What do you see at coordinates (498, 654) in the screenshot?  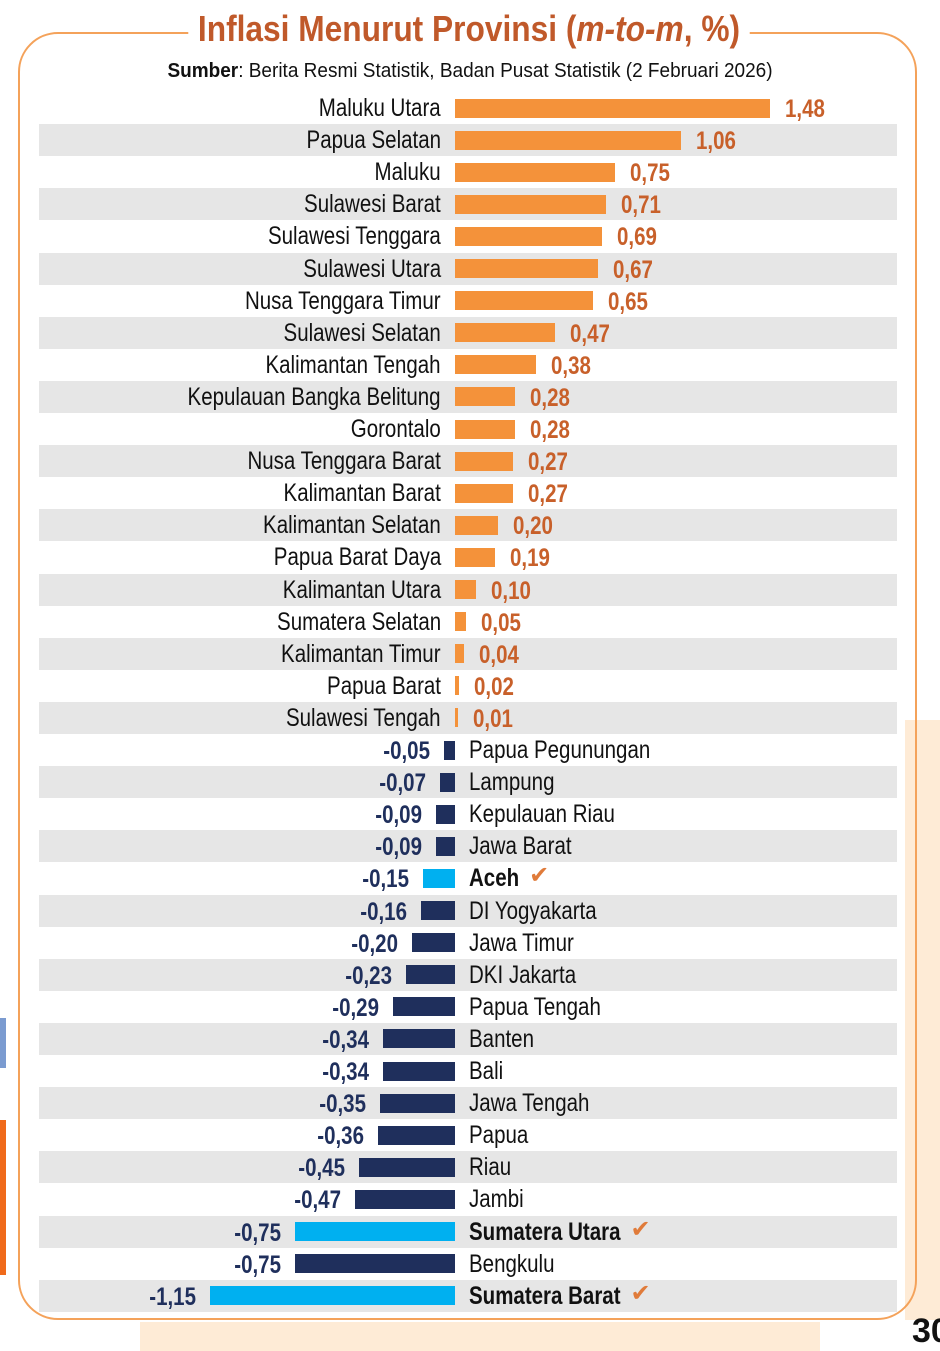 I see `value-label: 0,04` at bounding box center [498, 654].